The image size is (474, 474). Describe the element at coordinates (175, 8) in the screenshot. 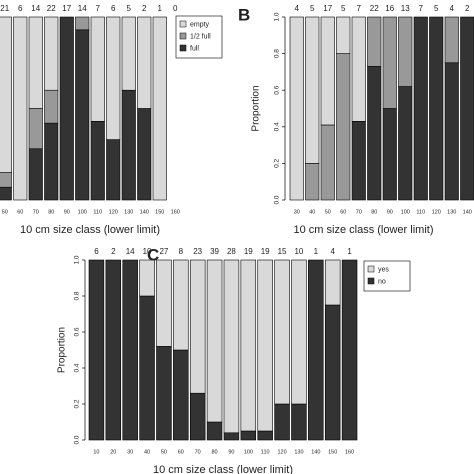

I see `count-label: 0` at that location.